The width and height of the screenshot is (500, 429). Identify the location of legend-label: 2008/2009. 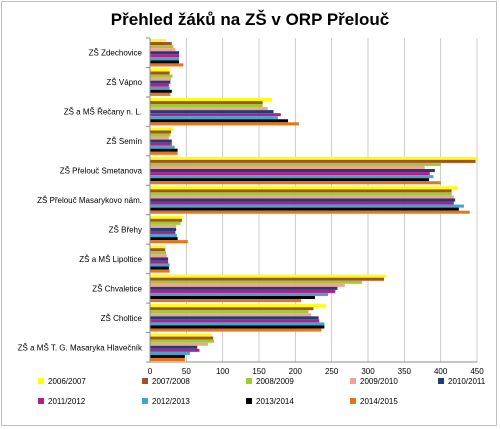
(275, 381).